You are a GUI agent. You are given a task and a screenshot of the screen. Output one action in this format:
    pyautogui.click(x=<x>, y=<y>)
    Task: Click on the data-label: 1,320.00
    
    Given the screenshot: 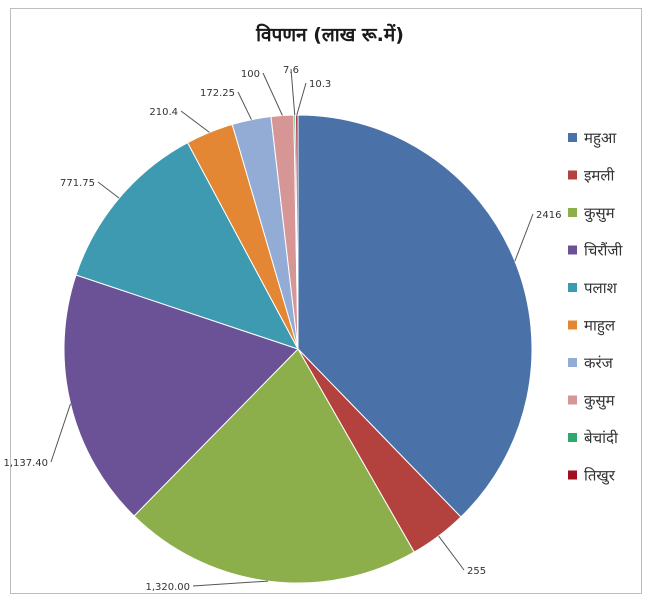 What is the action you would take?
    pyautogui.click(x=167, y=587)
    